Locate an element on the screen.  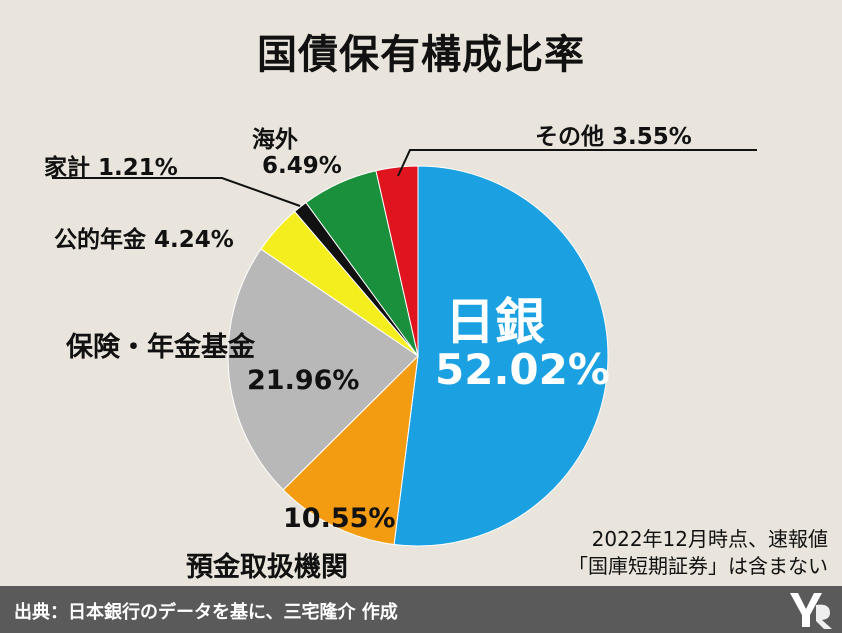
footer-bar: 出典：日本銀行のデータを基に、三宅隆介 作成 is located at coordinates (421, 609).